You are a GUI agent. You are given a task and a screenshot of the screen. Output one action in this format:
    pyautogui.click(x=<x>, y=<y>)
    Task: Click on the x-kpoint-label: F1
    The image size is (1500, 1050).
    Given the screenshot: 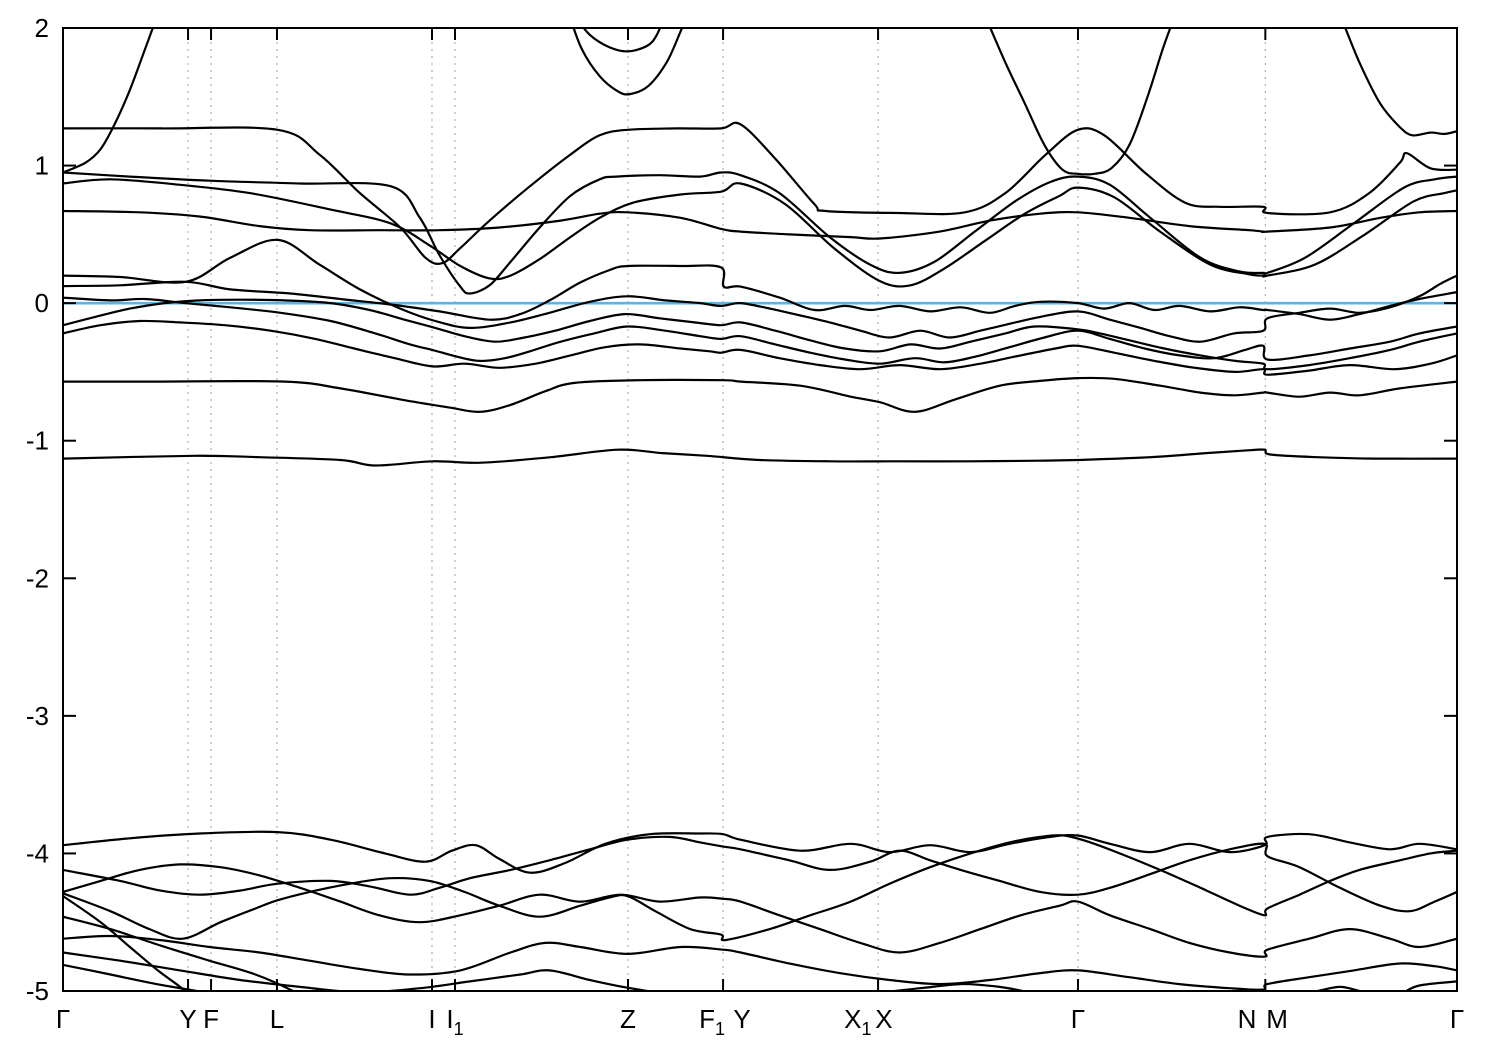 What is the action you would take?
    pyautogui.click(x=712, y=1021)
    